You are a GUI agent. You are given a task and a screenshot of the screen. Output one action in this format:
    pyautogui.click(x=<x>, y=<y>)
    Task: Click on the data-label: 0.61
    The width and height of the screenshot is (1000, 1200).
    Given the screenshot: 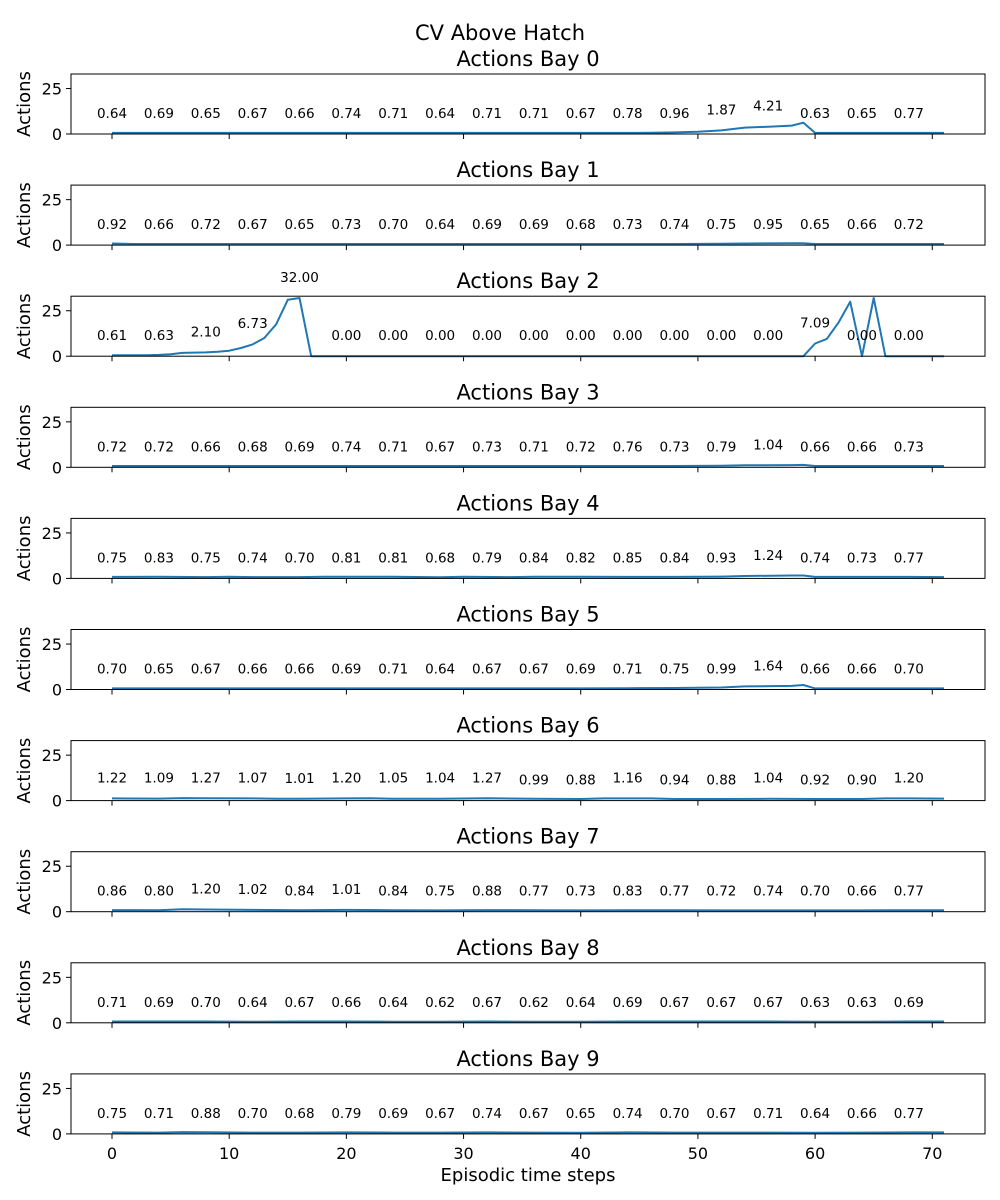 What is the action you would take?
    pyautogui.click(x=112, y=336)
    